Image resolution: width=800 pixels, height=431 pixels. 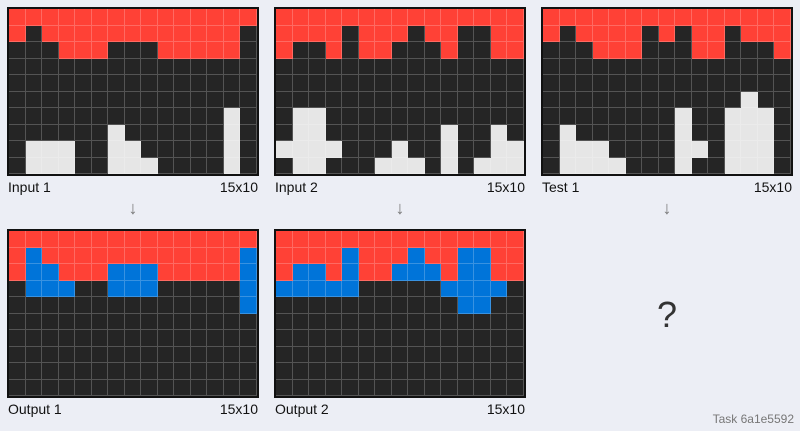 I want to click on task-id: Task 6a1e5592, so click(x=753, y=419).